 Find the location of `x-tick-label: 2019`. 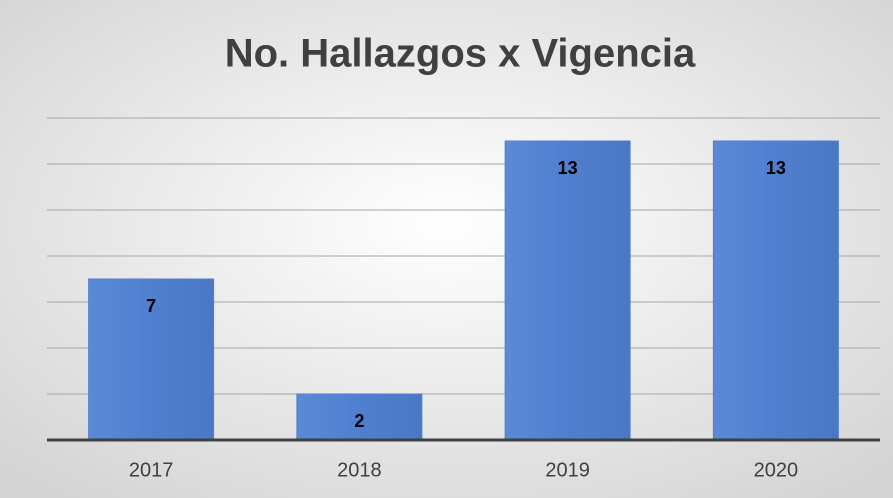

x-tick-label: 2019 is located at coordinates (567, 470).